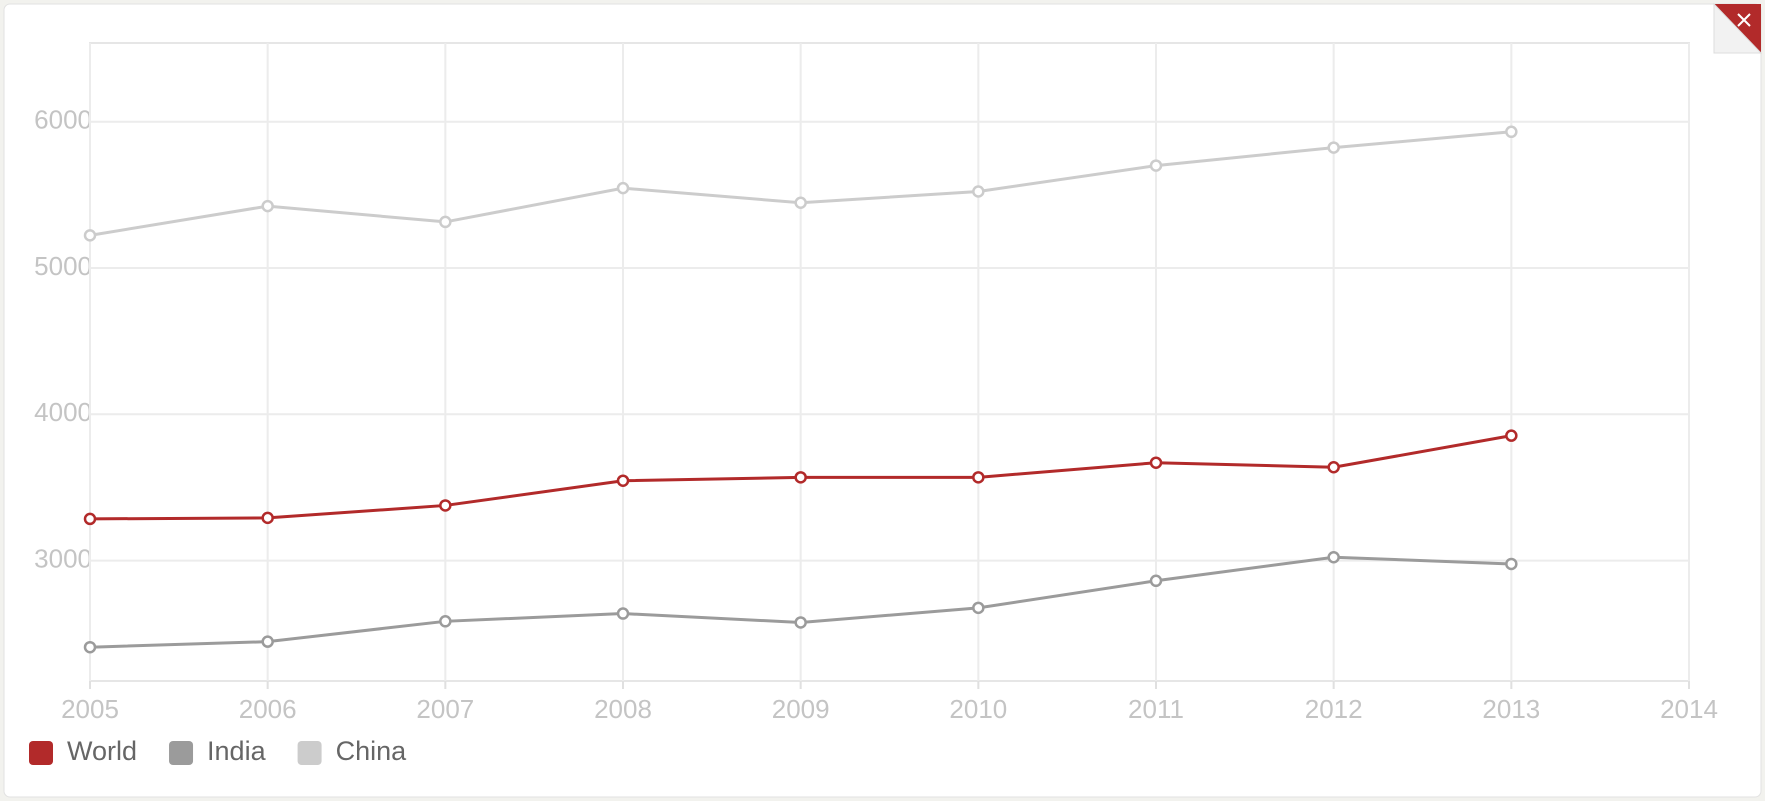  I want to click on x-tick-label: 2013, so click(1511, 709).